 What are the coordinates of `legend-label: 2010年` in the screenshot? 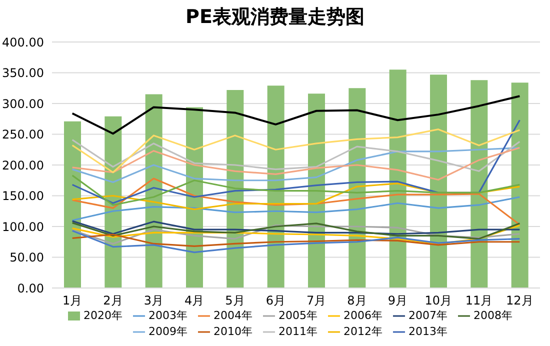 It's located at (233, 331).